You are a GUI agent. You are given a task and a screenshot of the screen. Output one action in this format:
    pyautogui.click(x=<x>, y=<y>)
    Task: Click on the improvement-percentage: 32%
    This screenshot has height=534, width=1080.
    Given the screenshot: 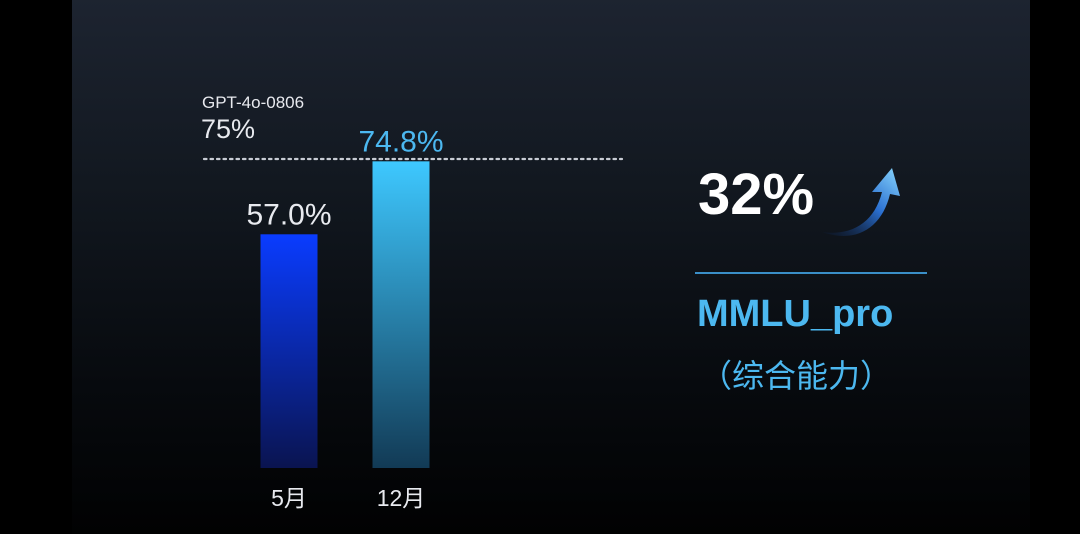 What is the action you would take?
    pyautogui.click(x=756, y=194)
    